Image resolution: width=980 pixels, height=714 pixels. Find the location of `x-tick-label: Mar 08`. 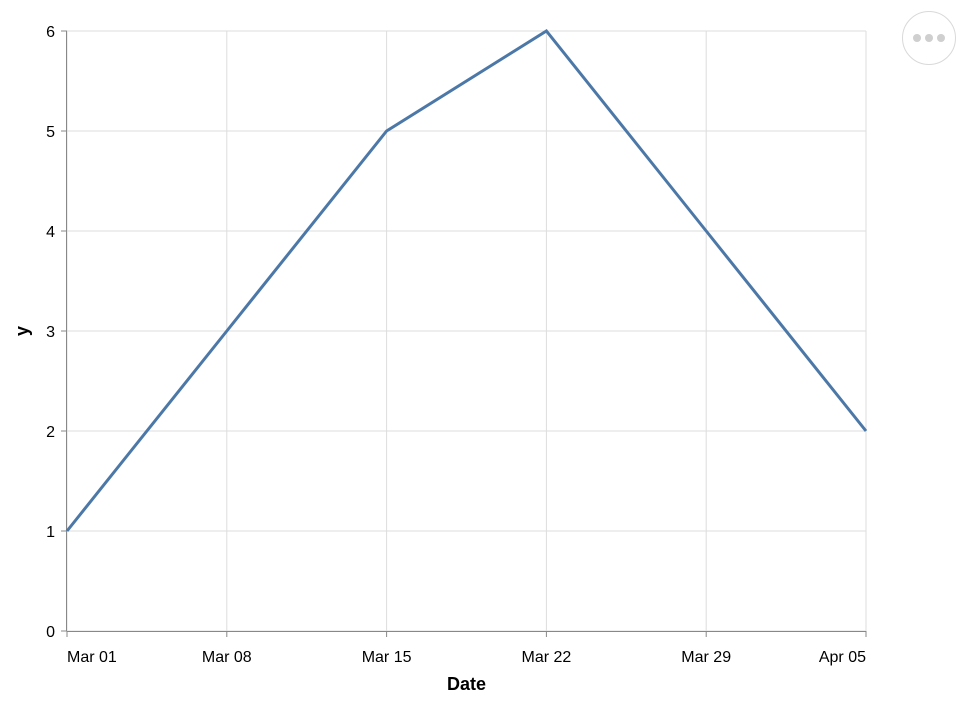

x-tick-label: Mar 08 is located at coordinates (227, 657).